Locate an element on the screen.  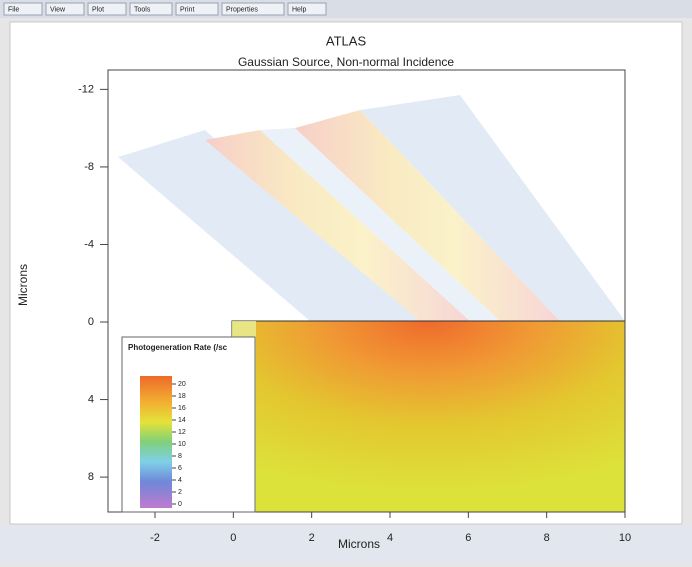
legend-tick-label: 10 is located at coordinates (182, 444).